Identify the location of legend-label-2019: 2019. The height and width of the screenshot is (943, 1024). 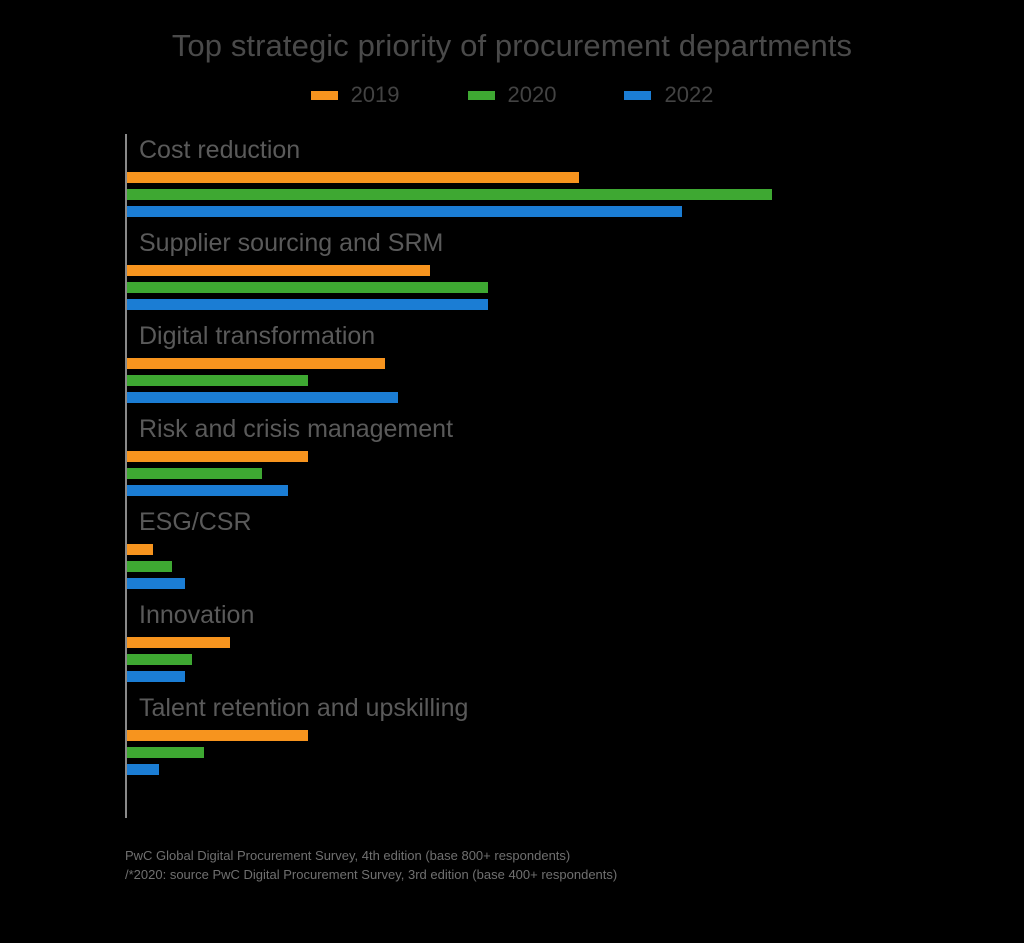
(375, 94).